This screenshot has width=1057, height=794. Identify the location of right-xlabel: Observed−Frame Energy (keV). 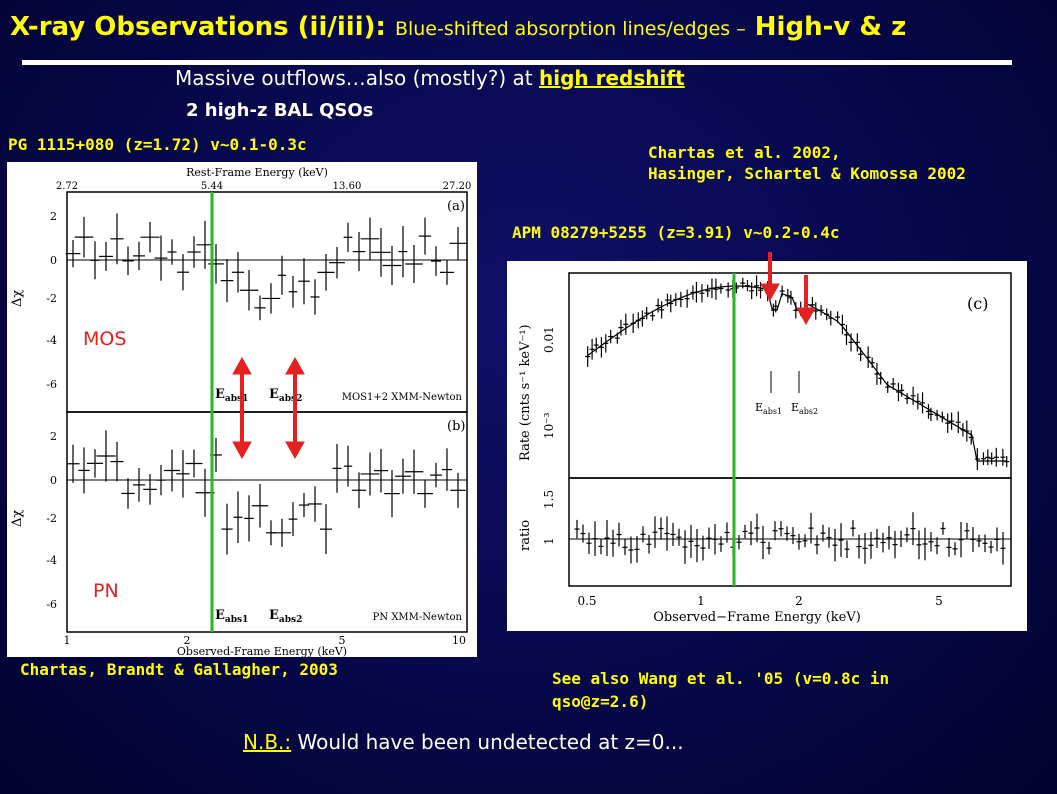
(757, 617).